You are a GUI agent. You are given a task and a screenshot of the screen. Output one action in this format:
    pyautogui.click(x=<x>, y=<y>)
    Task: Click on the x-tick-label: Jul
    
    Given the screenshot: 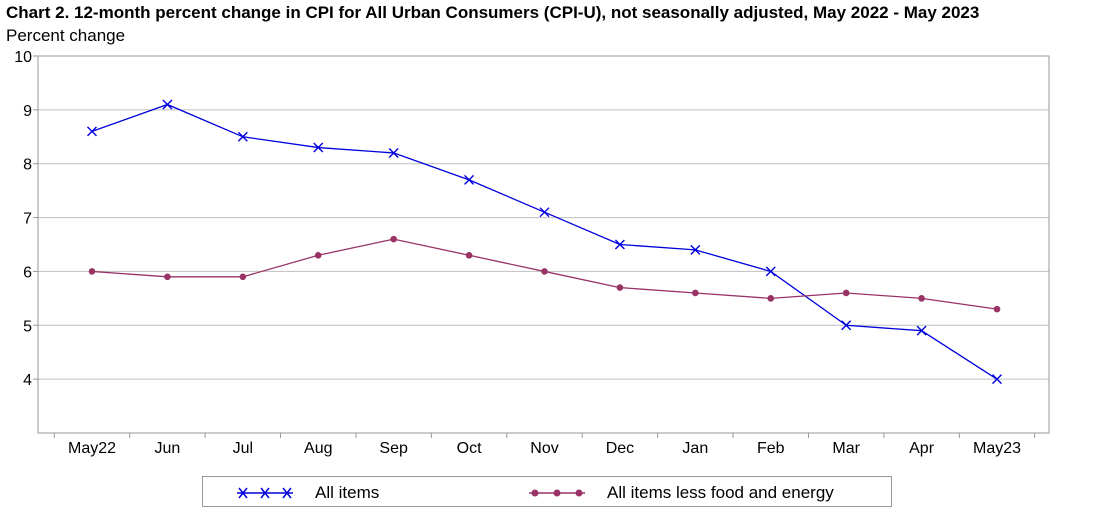 What is the action you would take?
    pyautogui.click(x=243, y=448)
    